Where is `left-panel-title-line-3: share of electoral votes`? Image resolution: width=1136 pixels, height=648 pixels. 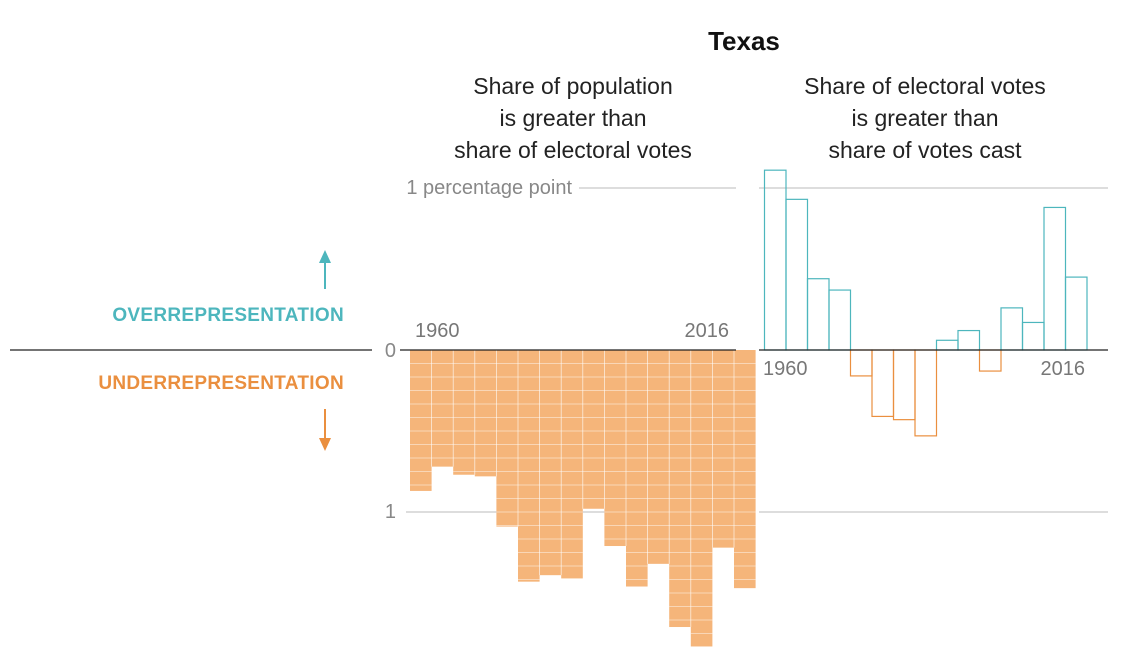 left-panel-title-line-3: share of electoral votes is located at coordinates (573, 150).